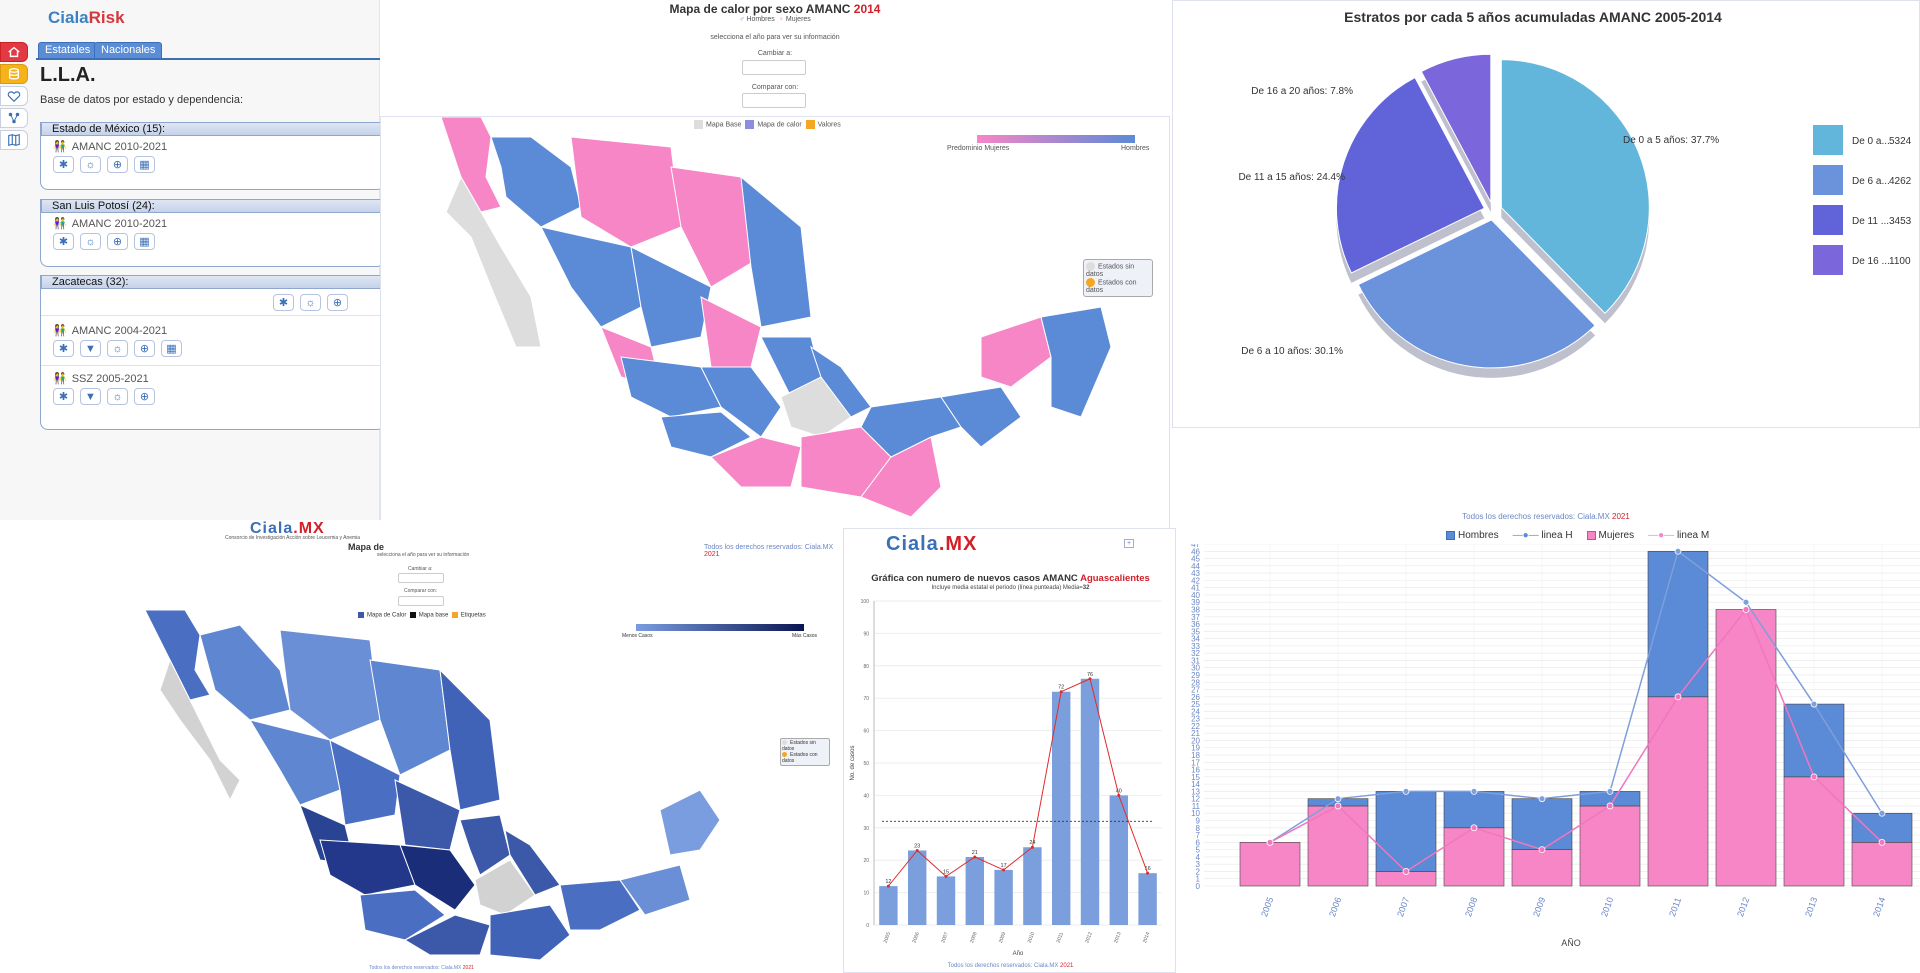 This screenshot has height=973, width=1920. I want to click on comparar-label: Comparar con:, so click(775, 87).